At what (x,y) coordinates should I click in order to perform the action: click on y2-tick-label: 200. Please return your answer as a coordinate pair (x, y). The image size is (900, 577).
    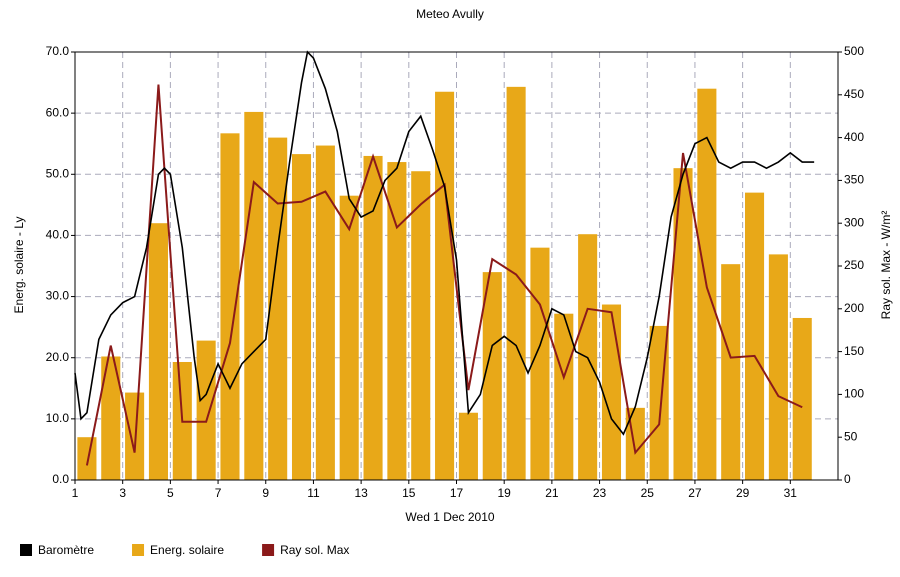
    Looking at the image, I should click on (854, 308).